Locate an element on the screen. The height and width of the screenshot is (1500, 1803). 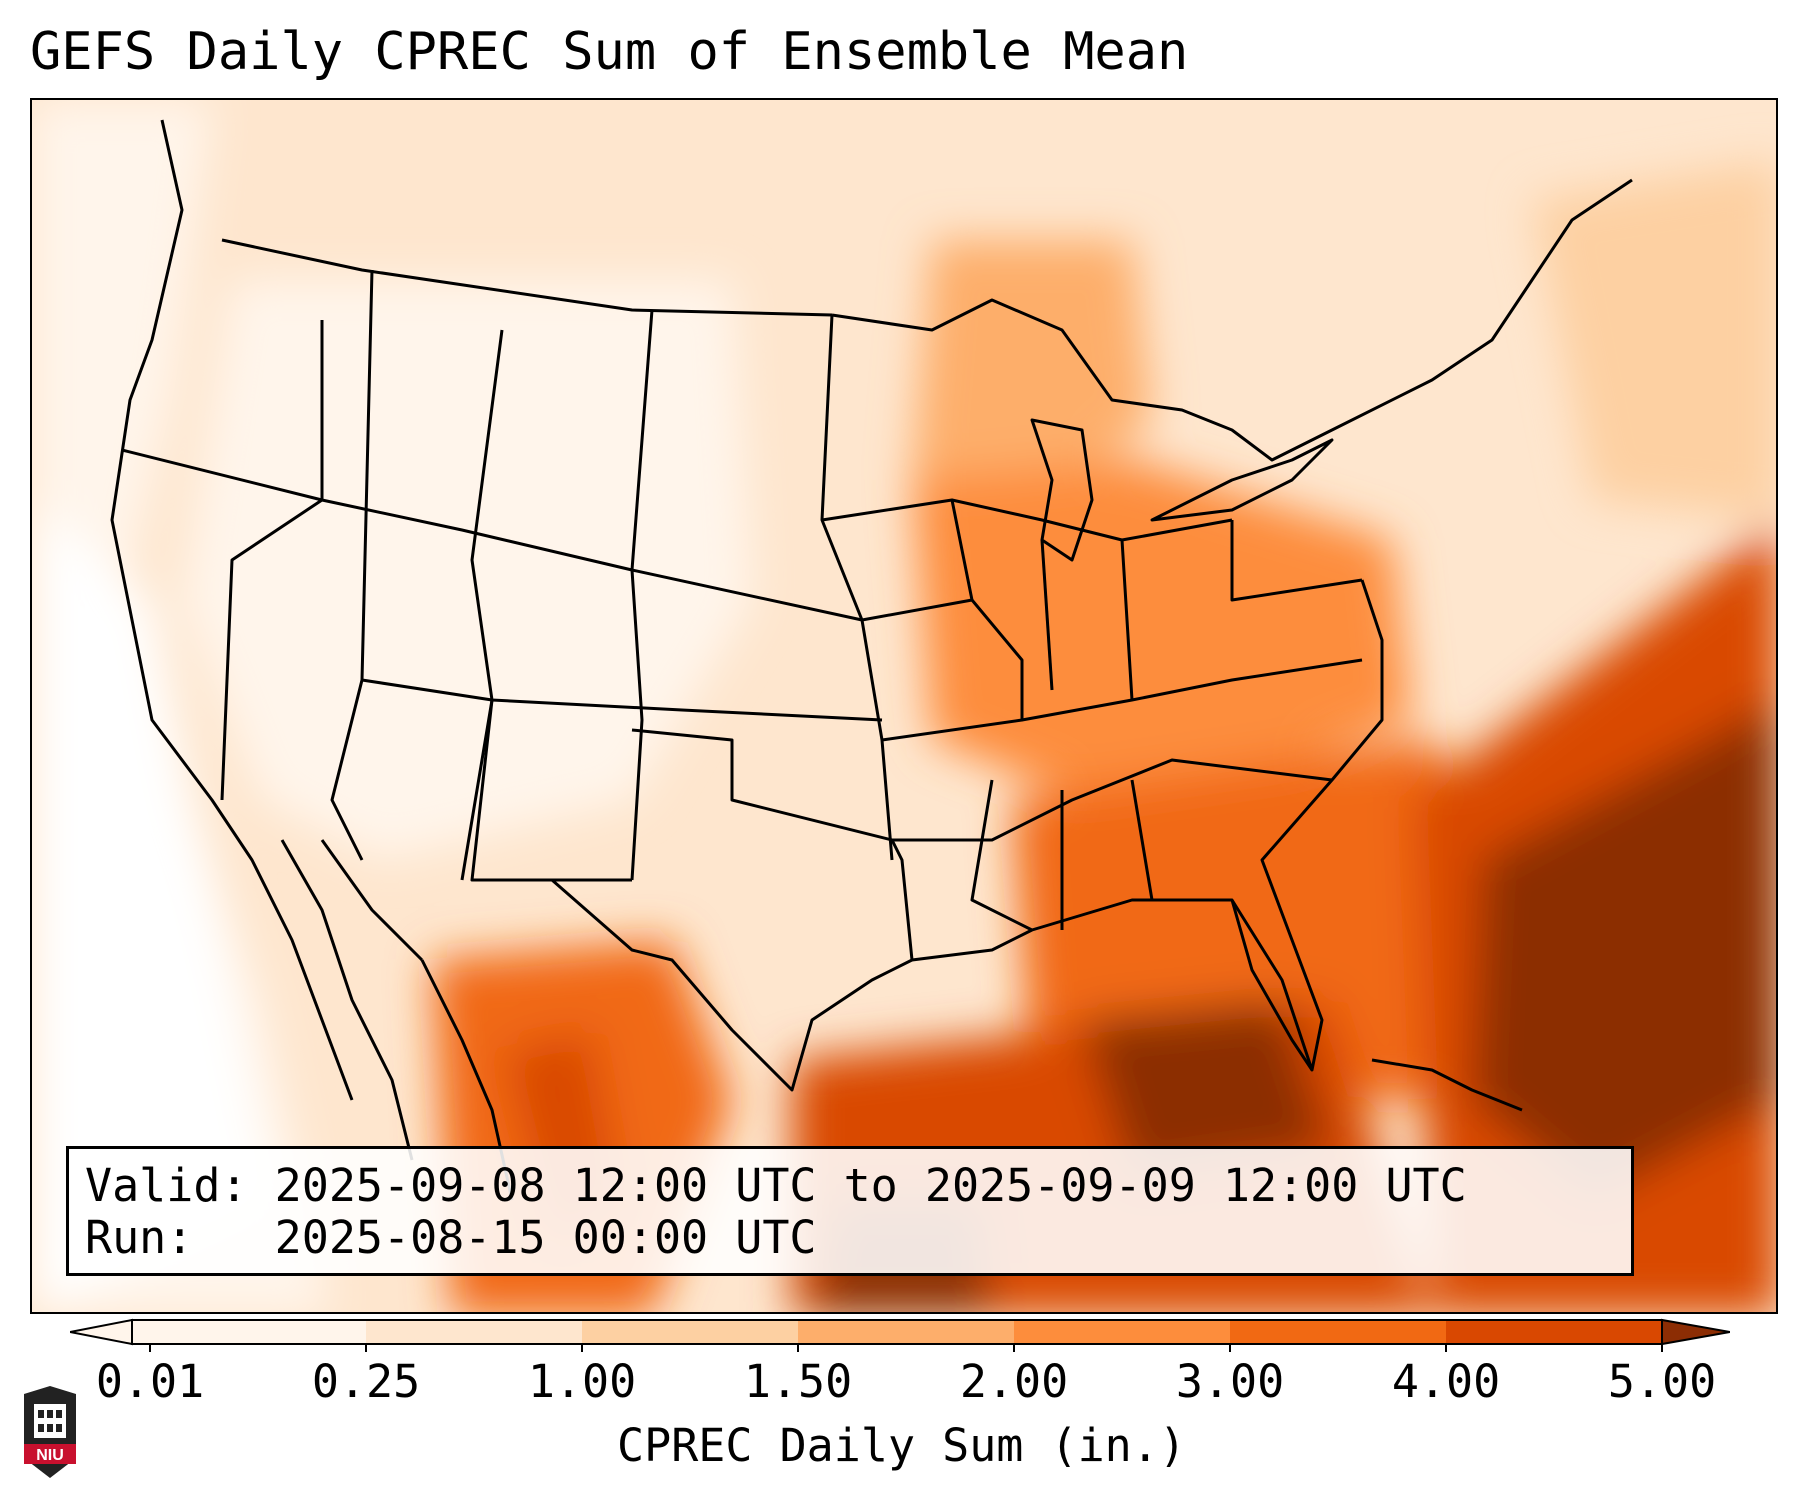
run-value: 2025-08-15 00:00 UTC is located at coordinates (545, 1237).